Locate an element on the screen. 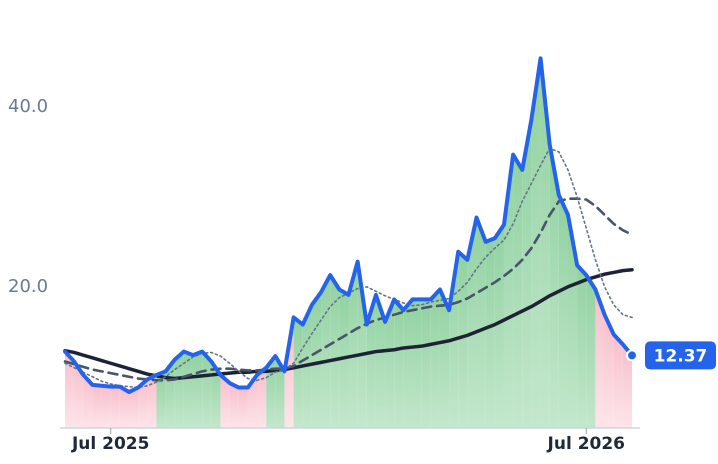 The height and width of the screenshot is (464, 718). value-badge is located at coordinates (680, 355).